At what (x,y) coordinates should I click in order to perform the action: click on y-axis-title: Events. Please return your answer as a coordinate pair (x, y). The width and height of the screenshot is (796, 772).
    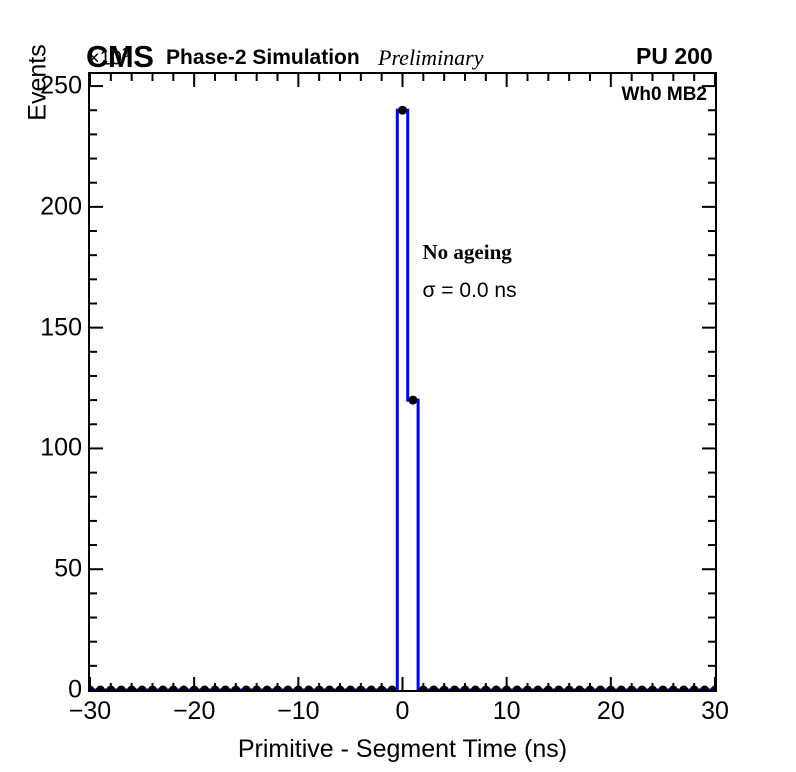
    Looking at the image, I should click on (37, 82).